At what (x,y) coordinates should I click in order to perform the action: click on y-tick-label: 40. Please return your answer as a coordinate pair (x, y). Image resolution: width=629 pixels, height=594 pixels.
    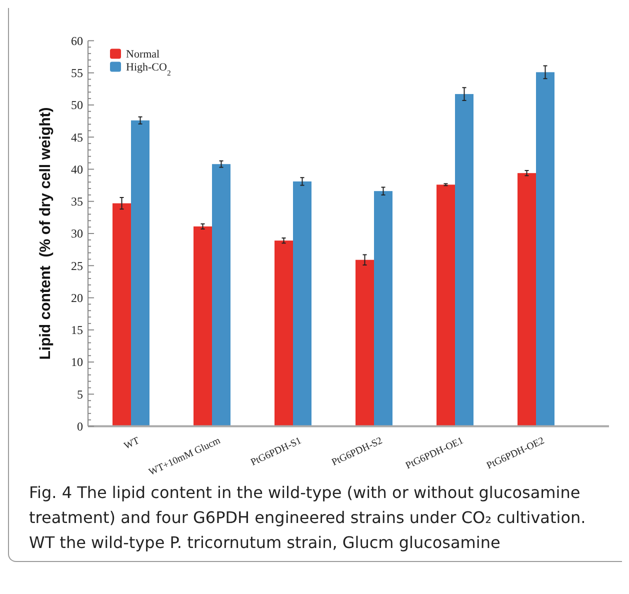
    Looking at the image, I should click on (77, 169).